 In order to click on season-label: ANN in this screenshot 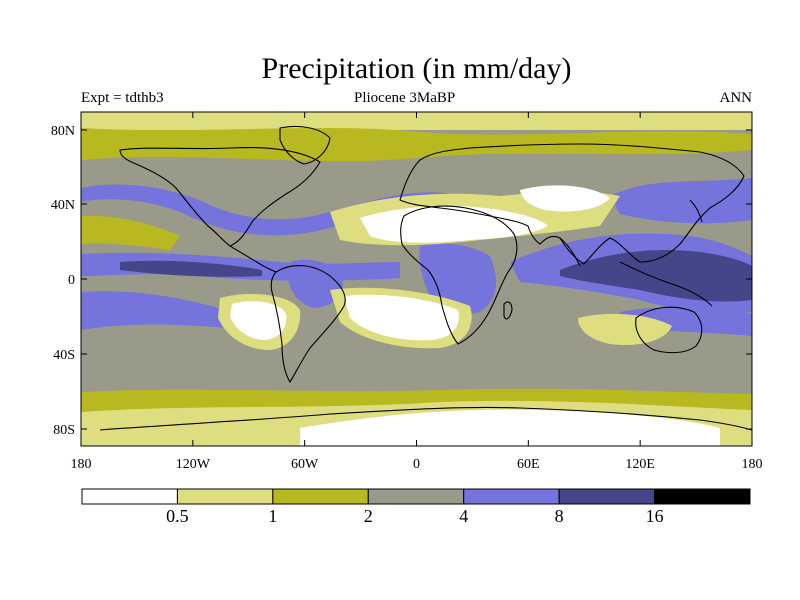, I will do `click(736, 98)`.